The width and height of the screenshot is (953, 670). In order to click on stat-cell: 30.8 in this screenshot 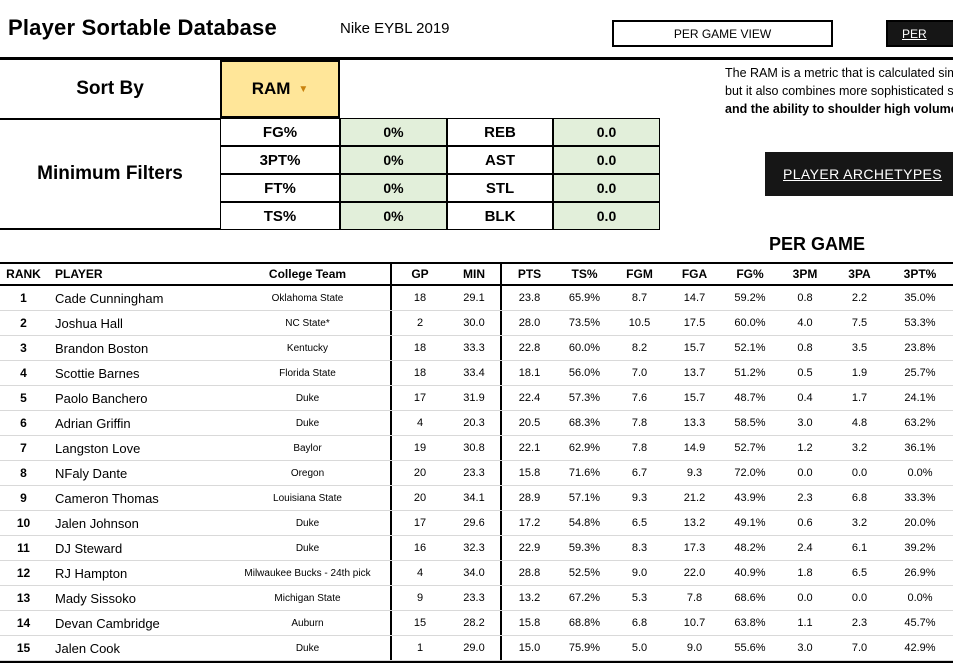, I will do `click(475, 448)`.